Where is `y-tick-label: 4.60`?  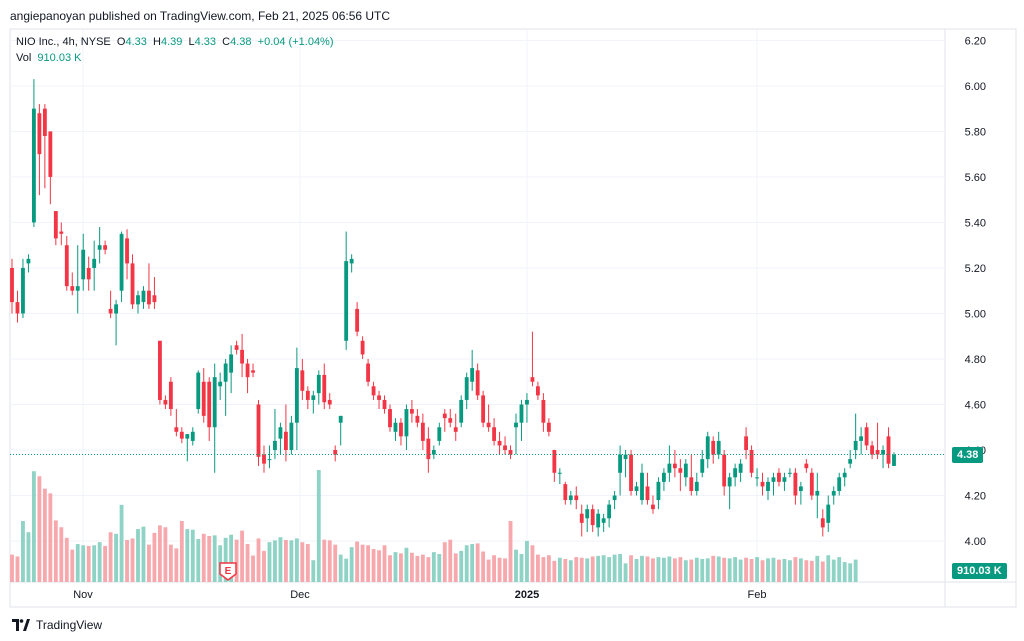
y-tick-label: 4.60 is located at coordinates (975, 405).